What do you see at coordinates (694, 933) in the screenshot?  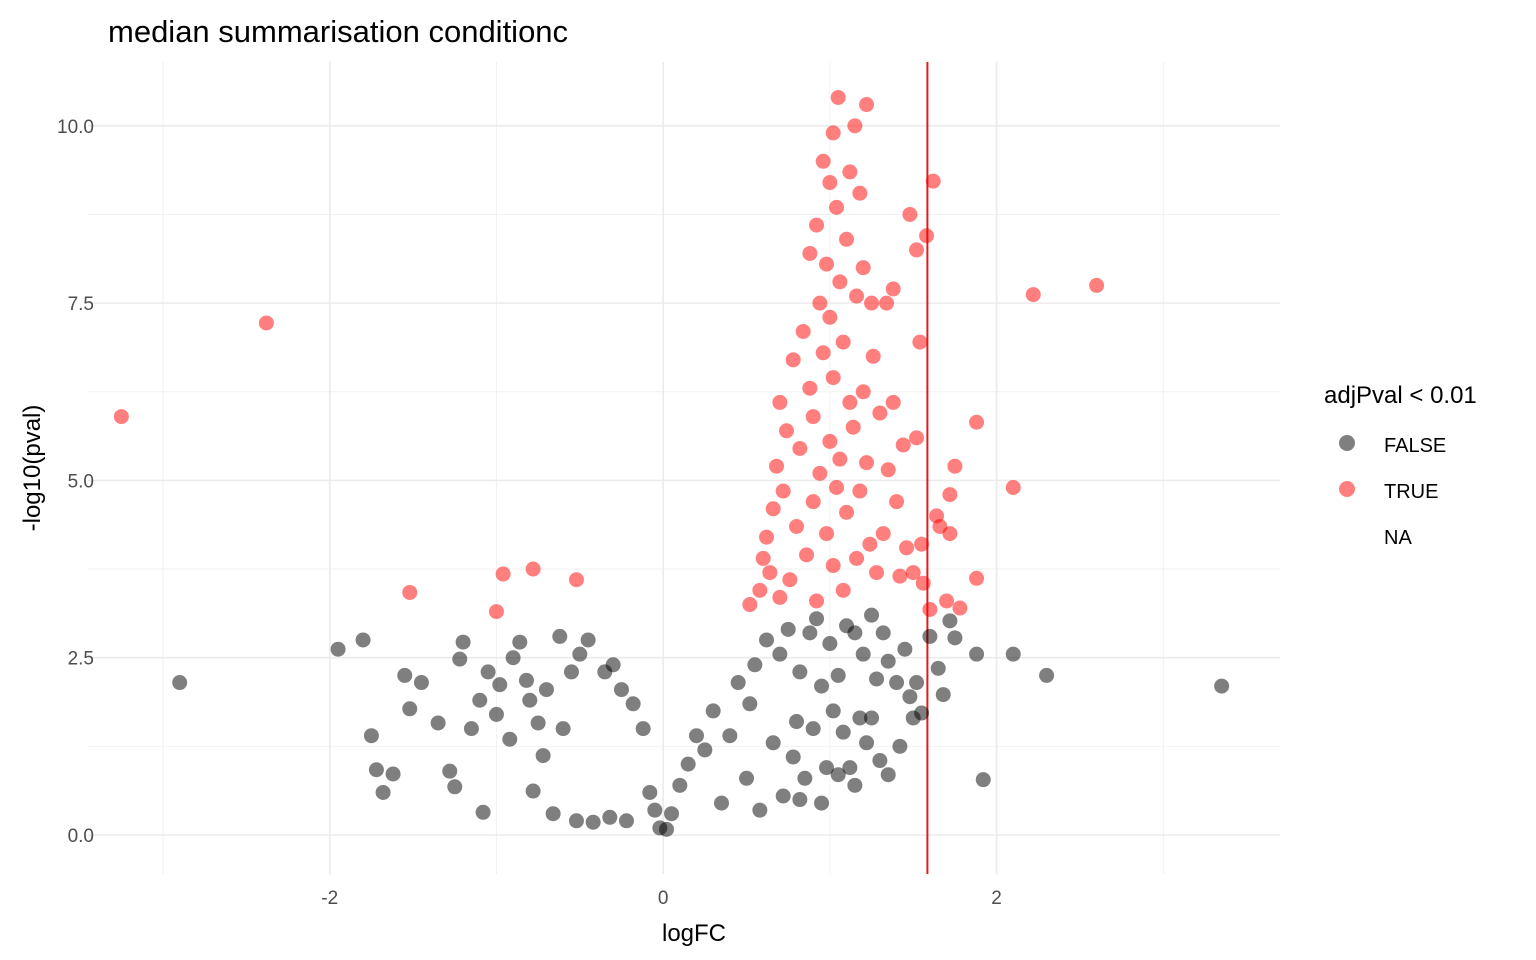 I see `x-axis-title: logFC` at bounding box center [694, 933].